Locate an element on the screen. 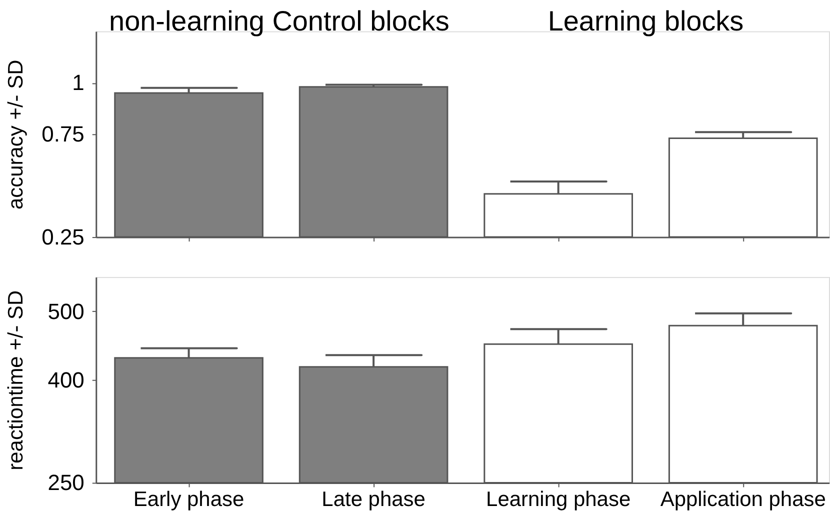 The height and width of the screenshot is (514, 830). y-axis-title: accuracy +/- SD is located at coordinates (16, 135).